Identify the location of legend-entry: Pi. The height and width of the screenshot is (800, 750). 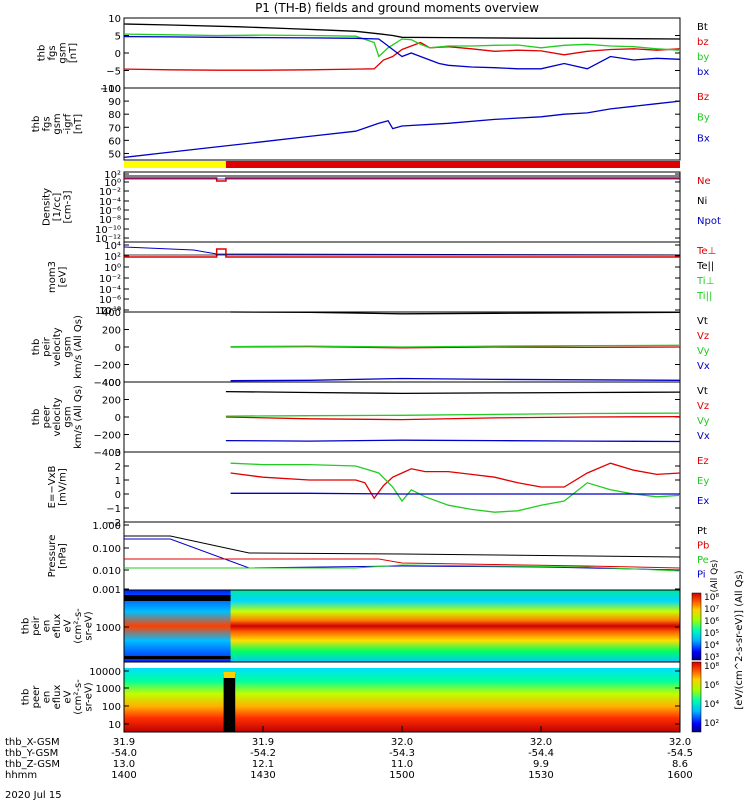
(701, 575).